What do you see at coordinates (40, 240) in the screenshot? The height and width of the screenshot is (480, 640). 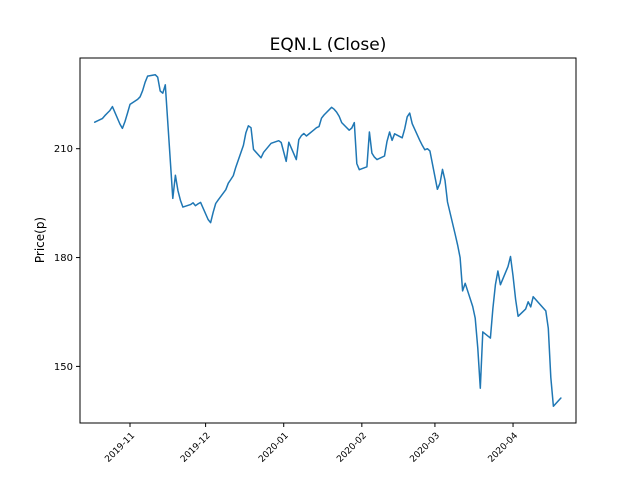 I see `y-axis-label: Price(p)` at bounding box center [40, 240].